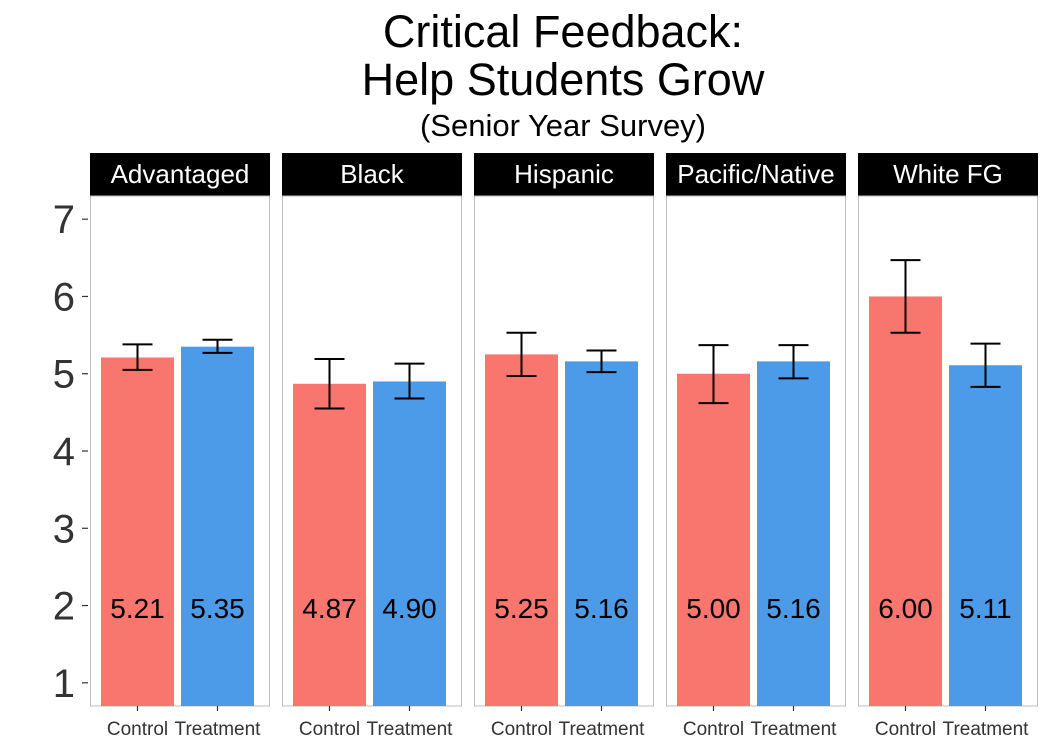 The width and height of the screenshot is (1050, 750). What do you see at coordinates (64, 684) in the screenshot?
I see `y-tick-label: 1` at bounding box center [64, 684].